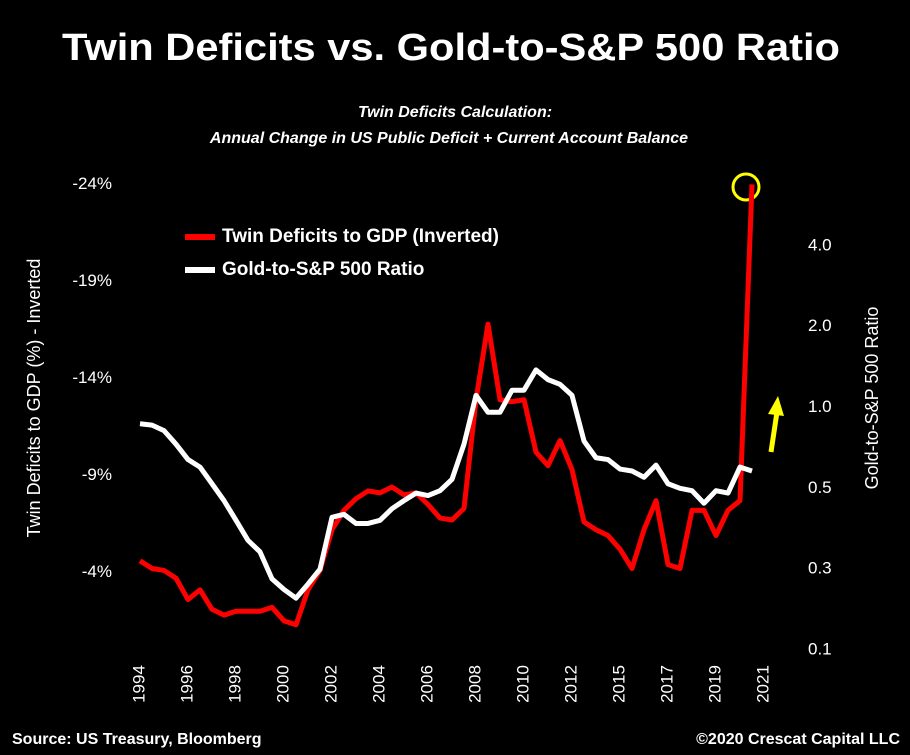  Describe the element at coordinates (820, 568) in the screenshot. I see `y2-tick-label: 0.3` at that location.